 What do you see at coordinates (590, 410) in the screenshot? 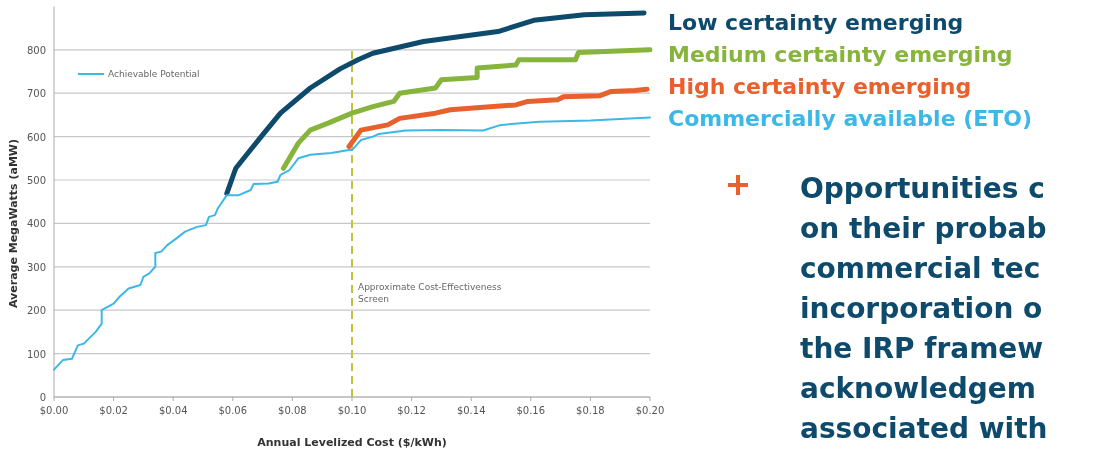
I see `x-tick-label: $0.18` at bounding box center [590, 410].